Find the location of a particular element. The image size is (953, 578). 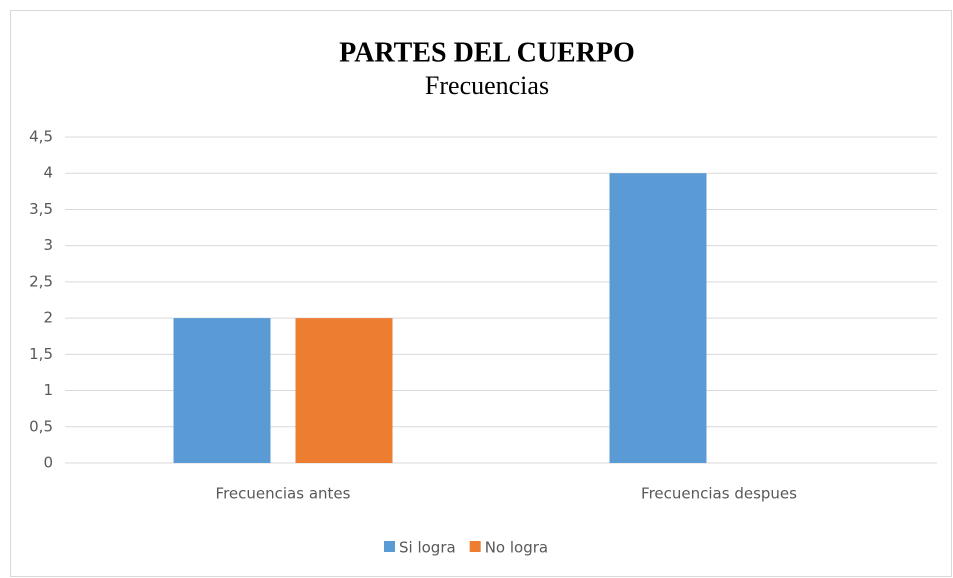

x-tick-label: Frecuencias despues is located at coordinates (719, 494).